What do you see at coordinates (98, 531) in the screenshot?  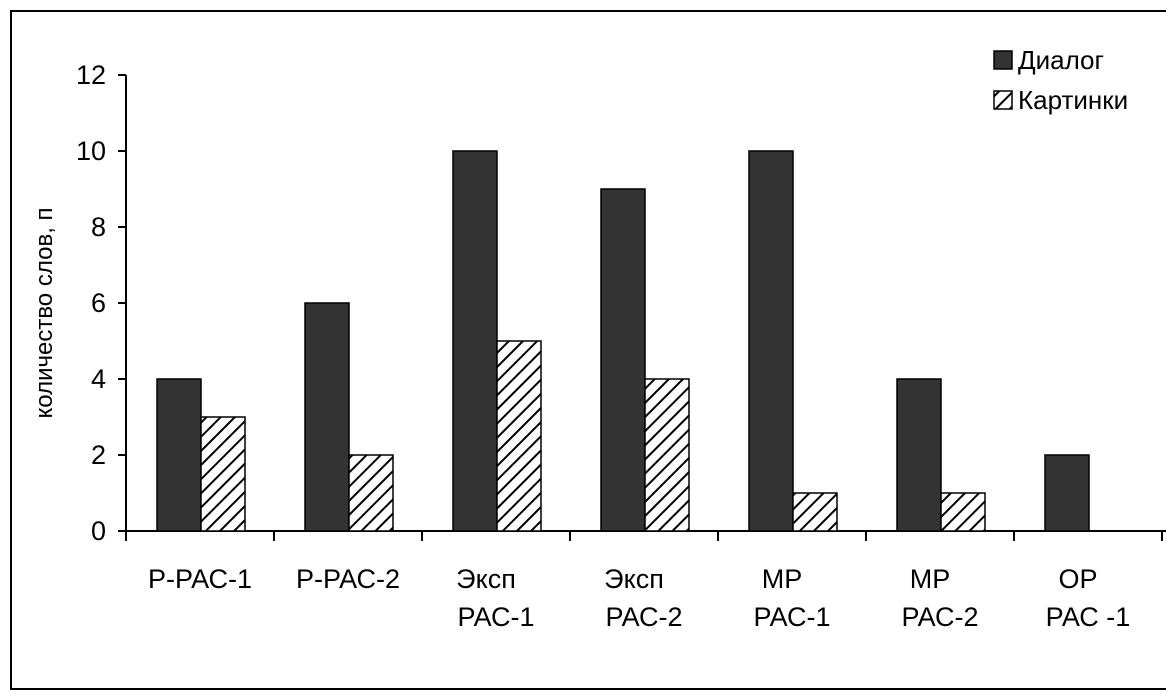 I see `y-tick-label: 0` at bounding box center [98, 531].